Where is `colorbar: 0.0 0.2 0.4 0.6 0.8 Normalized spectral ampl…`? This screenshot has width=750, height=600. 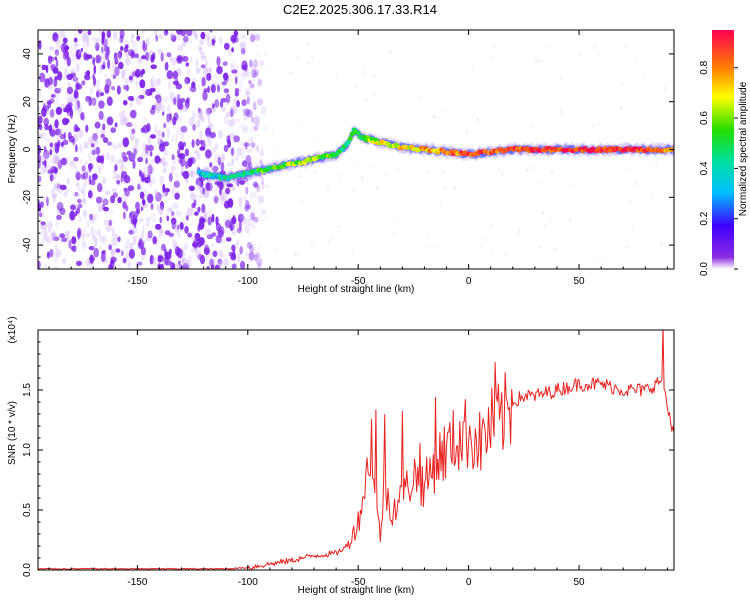 colorbar: 0.0 0.2 0.4 0.6 0.8 Normalized spectral ampl… is located at coordinates (724, 153).